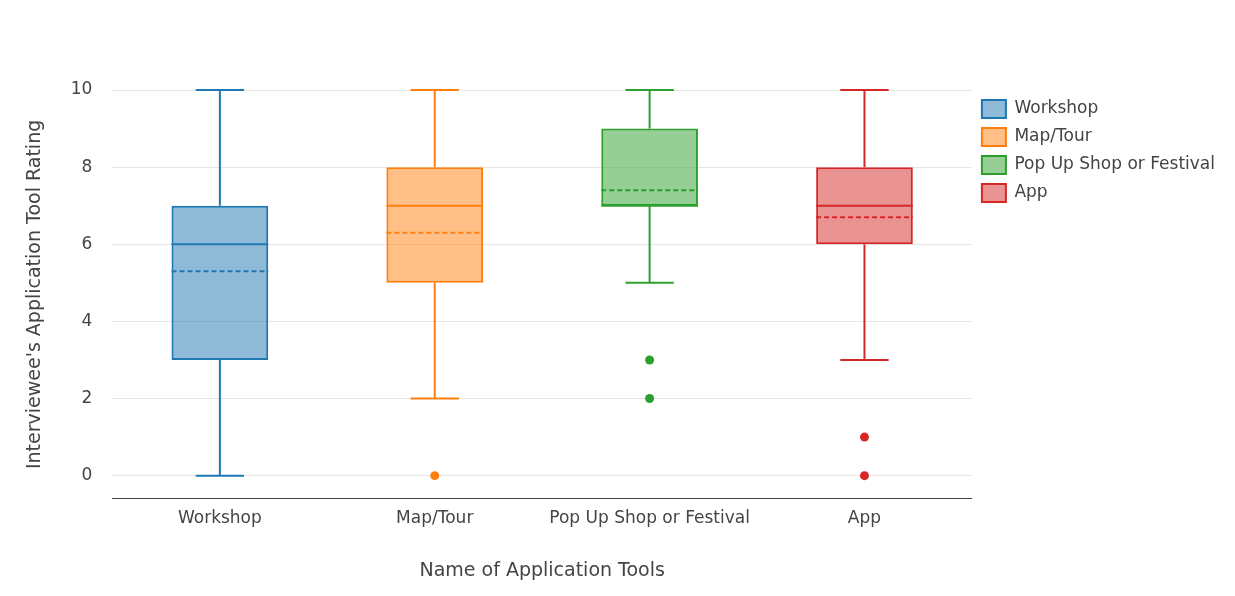 This screenshot has height=596, width=1235. Describe the element at coordinates (87, 165) in the screenshot. I see `y-tick-label: 8` at that location.